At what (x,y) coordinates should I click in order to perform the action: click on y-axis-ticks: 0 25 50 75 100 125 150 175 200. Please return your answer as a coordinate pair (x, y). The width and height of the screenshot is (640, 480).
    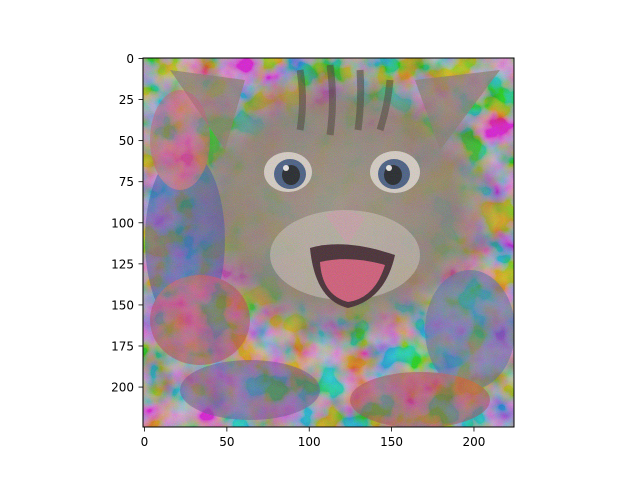
    Looking at the image, I should click on (127, 223).